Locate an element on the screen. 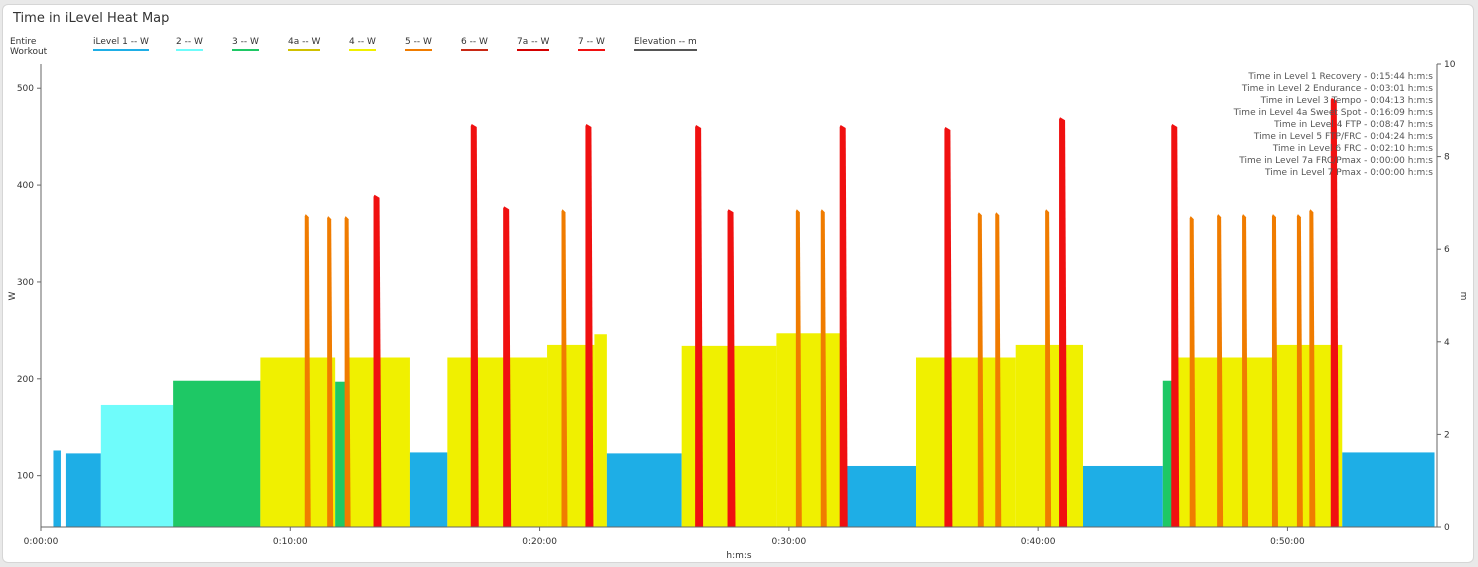  legend-item-level-2: 2 -- W is located at coordinates (189, 44).